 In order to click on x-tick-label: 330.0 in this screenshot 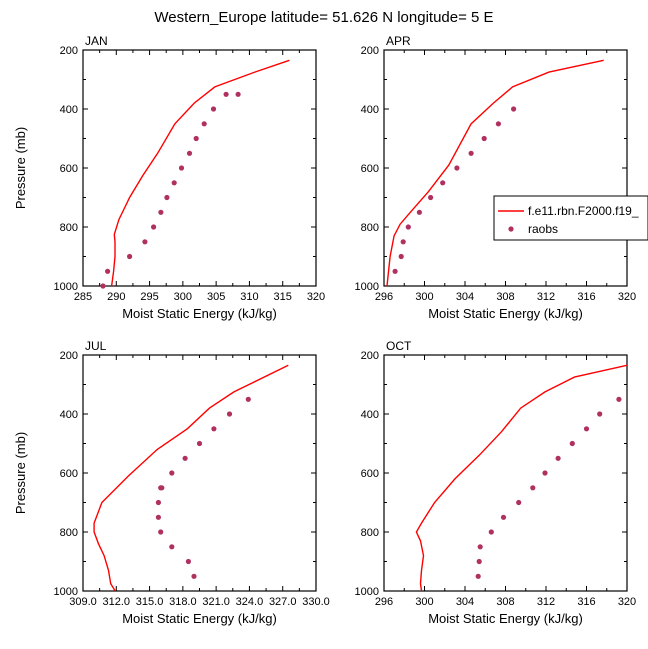, I will do `click(316, 602)`.